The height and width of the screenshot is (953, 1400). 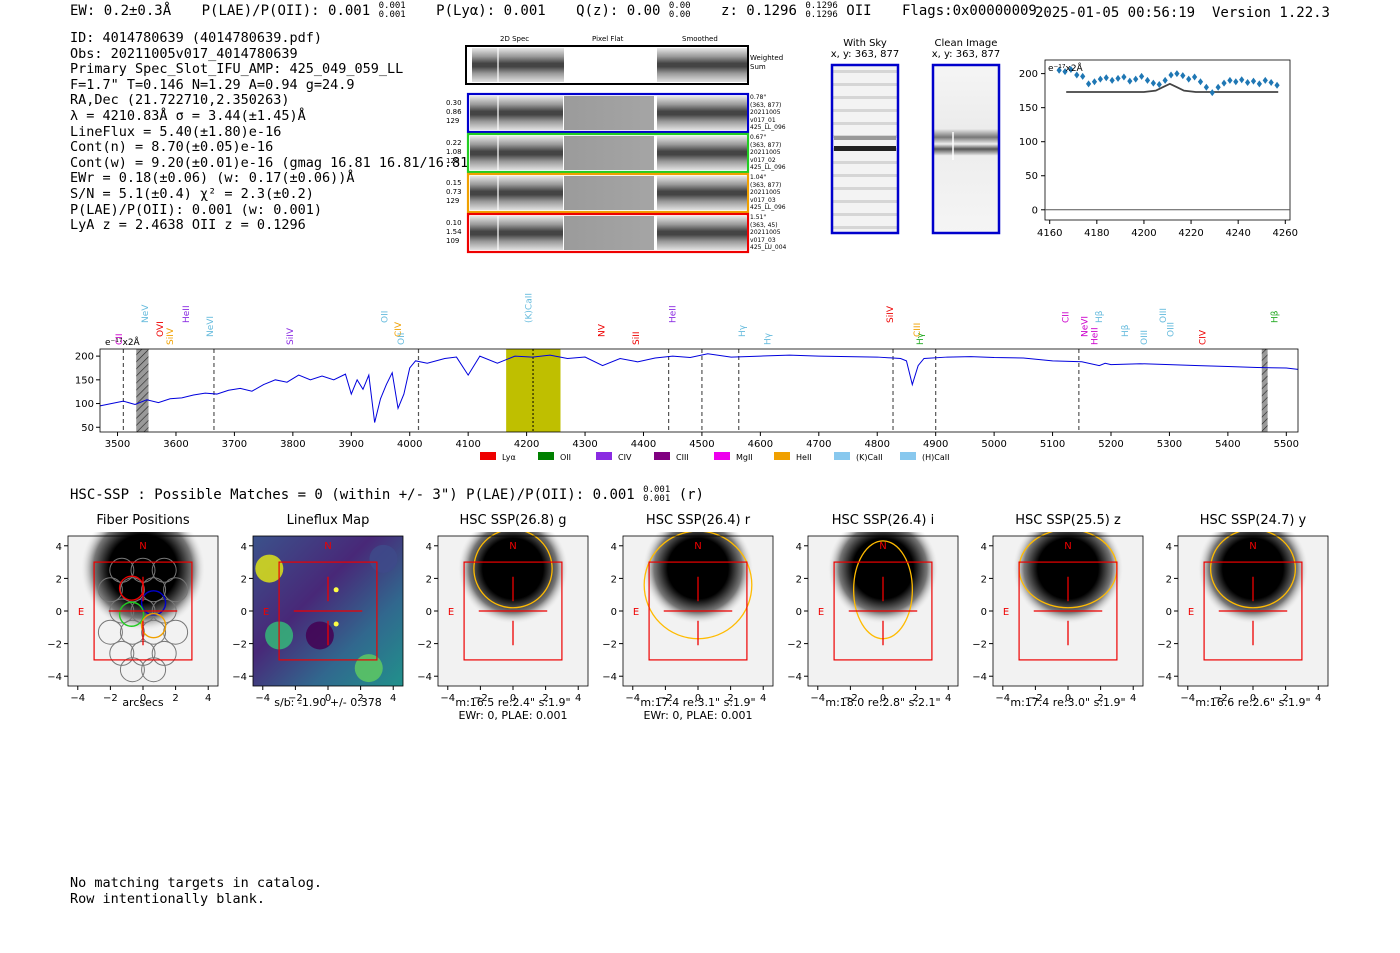 I want to click on spectrum-ytick-label: 100, so click(x=84, y=404).